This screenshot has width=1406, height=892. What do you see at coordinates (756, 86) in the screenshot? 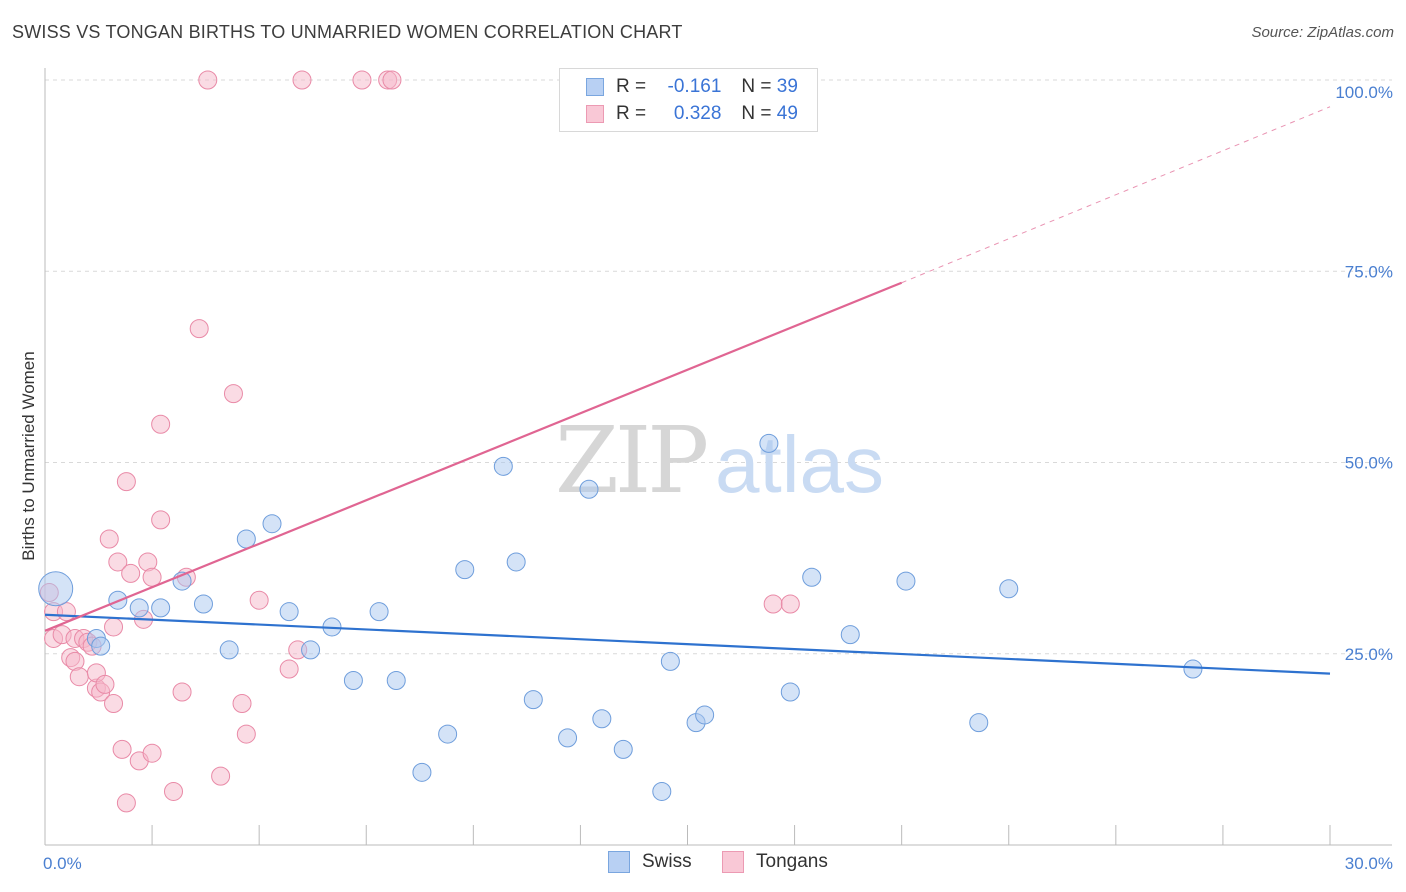
I see `swiss-n-label: N =` at bounding box center [756, 86].